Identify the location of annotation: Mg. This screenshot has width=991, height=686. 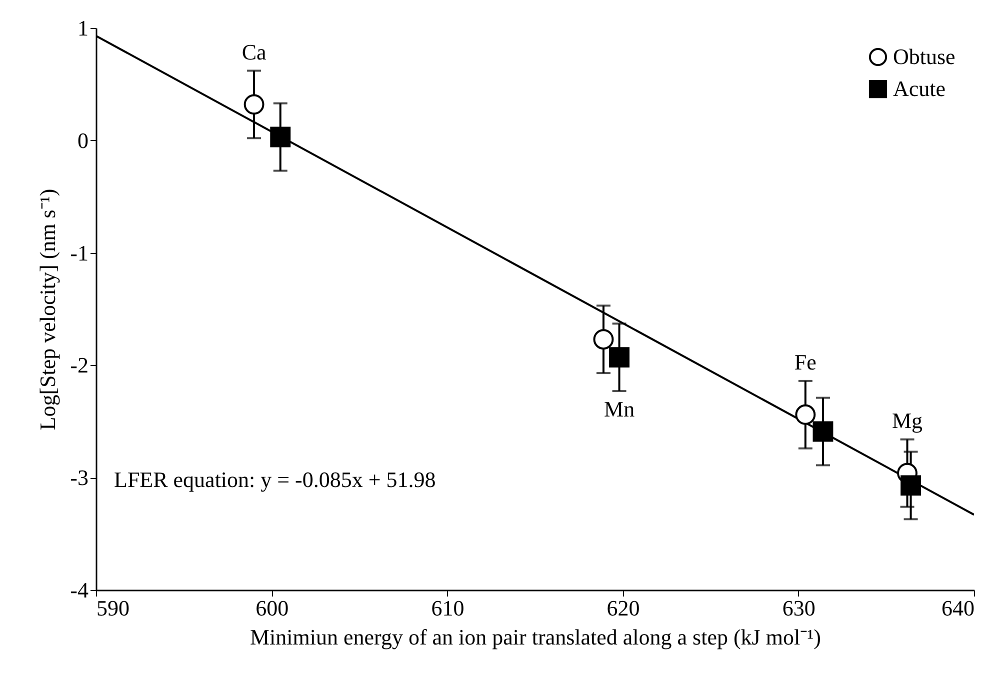
(907, 421).